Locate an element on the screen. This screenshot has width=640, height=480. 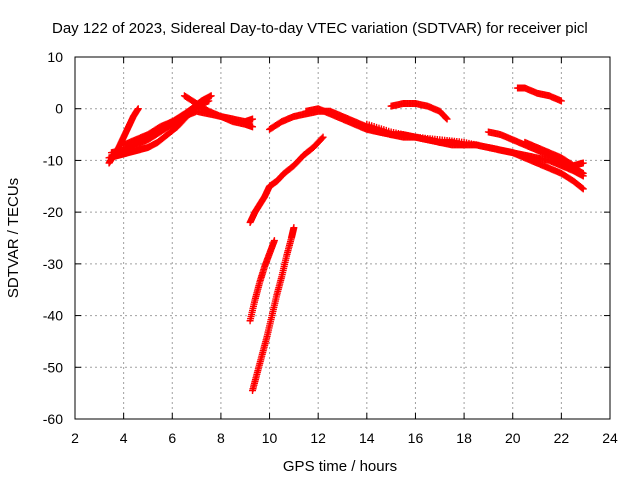
y-tick-label: 0 is located at coordinates (59, 109).